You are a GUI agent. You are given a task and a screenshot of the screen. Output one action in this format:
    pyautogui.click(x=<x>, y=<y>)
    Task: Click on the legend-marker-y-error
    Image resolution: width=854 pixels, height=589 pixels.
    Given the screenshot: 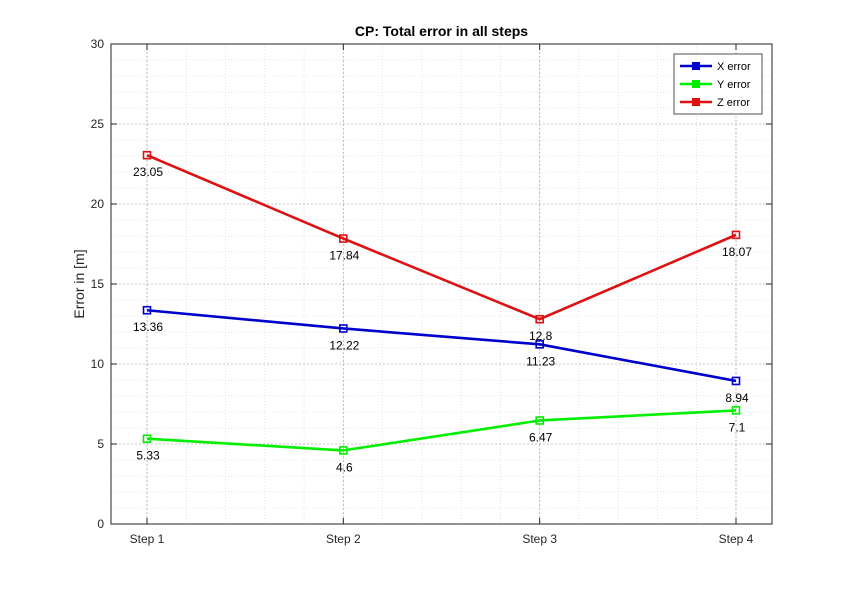 What is the action you would take?
    pyautogui.click(x=696, y=84)
    